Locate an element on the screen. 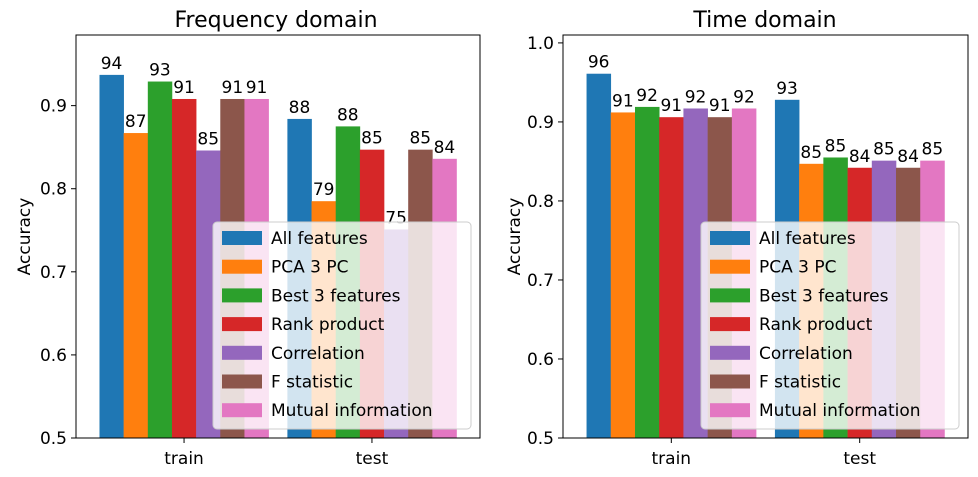  bar-value-label: 94 is located at coordinates (112, 64).